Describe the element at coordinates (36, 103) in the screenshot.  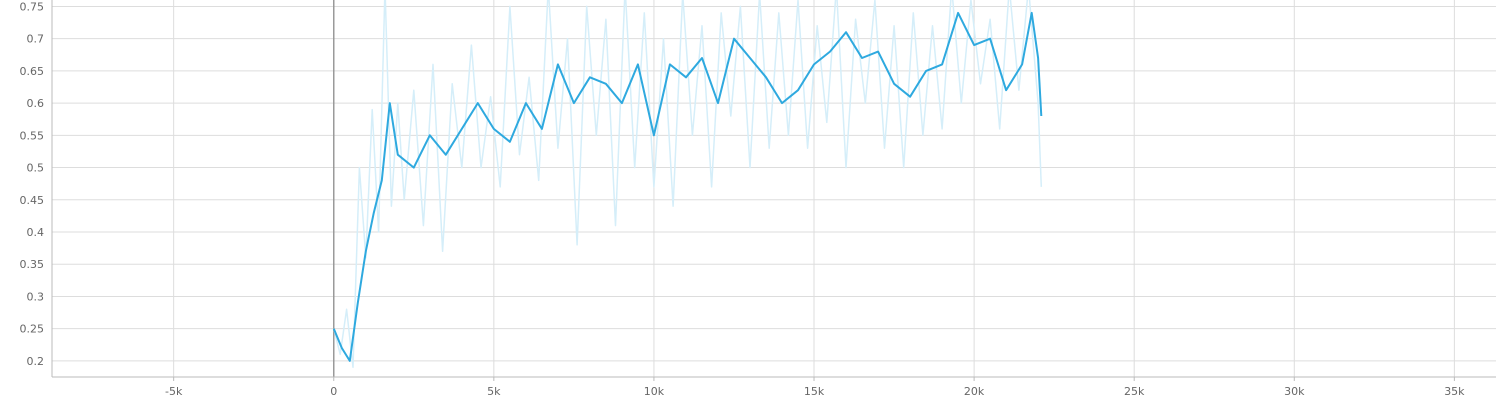
I see `y-tick-label: 0.6` at that location.